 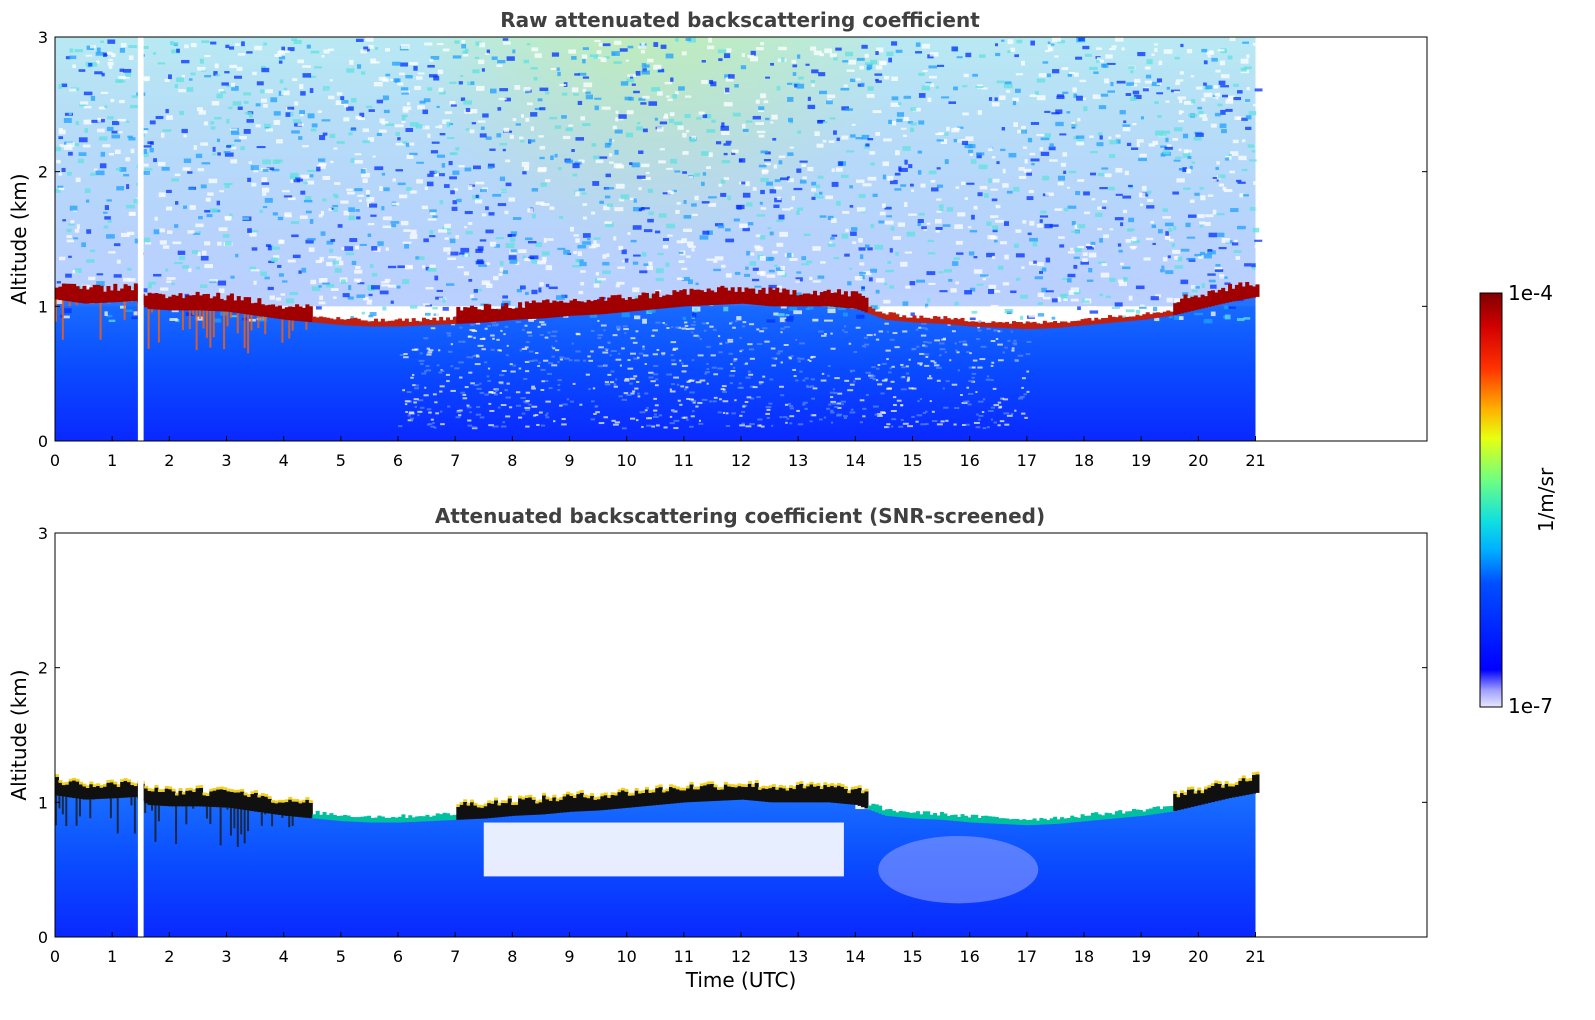 What do you see at coordinates (1491, 500) in the screenshot?
I see `colorbar-gradient` at bounding box center [1491, 500].